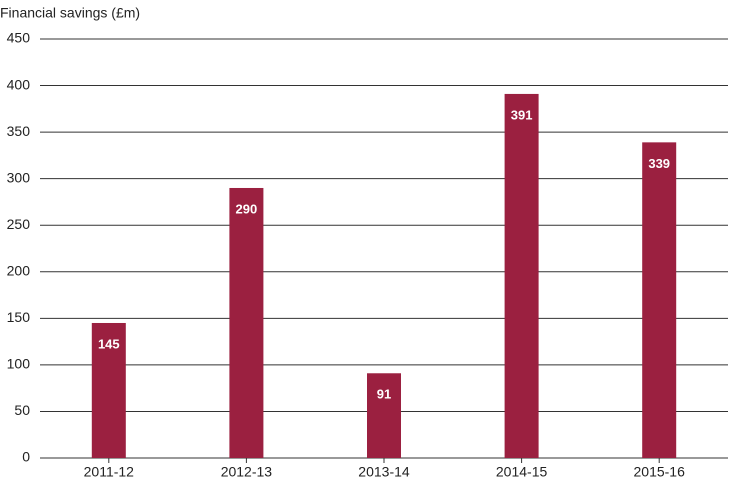 The image size is (736, 486). Describe the element at coordinates (659, 163) in the screenshot. I see `value-label: 339` at that location.